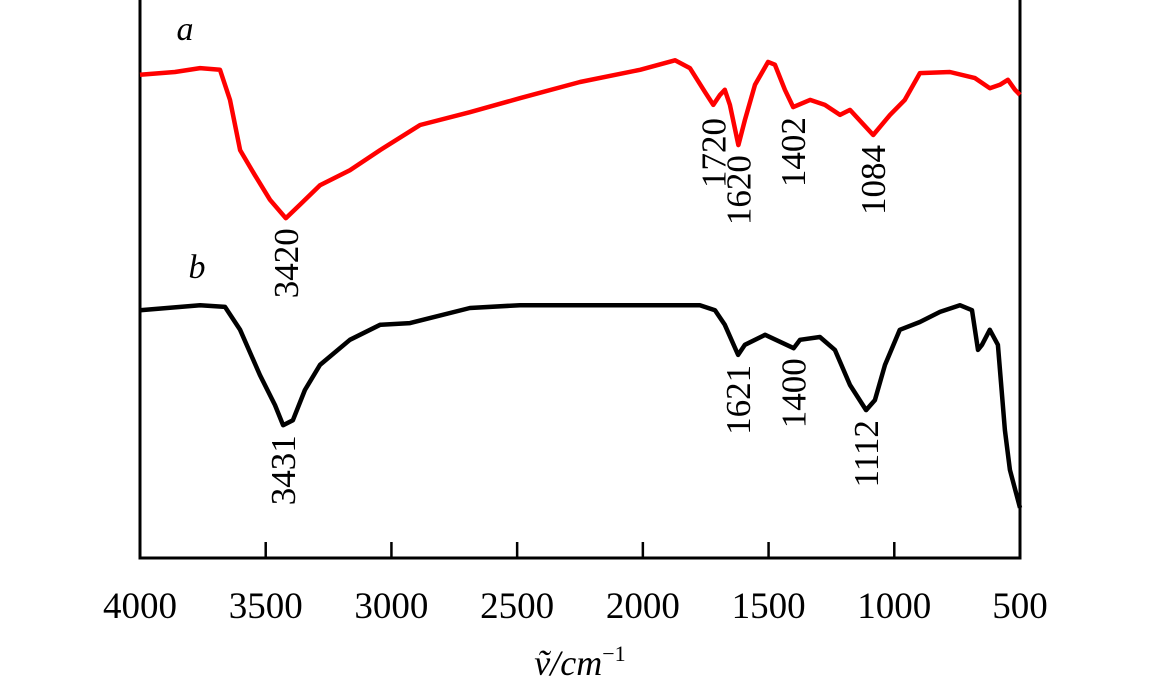  I want to click on x-tick-label: 2000, so click(643, 606).